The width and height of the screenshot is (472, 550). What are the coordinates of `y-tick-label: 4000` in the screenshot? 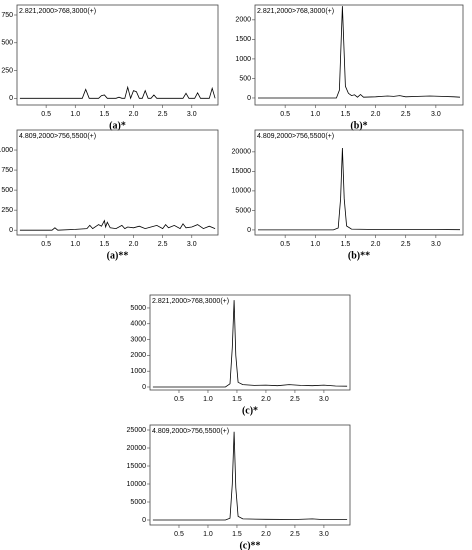 It's located at (138, 324).